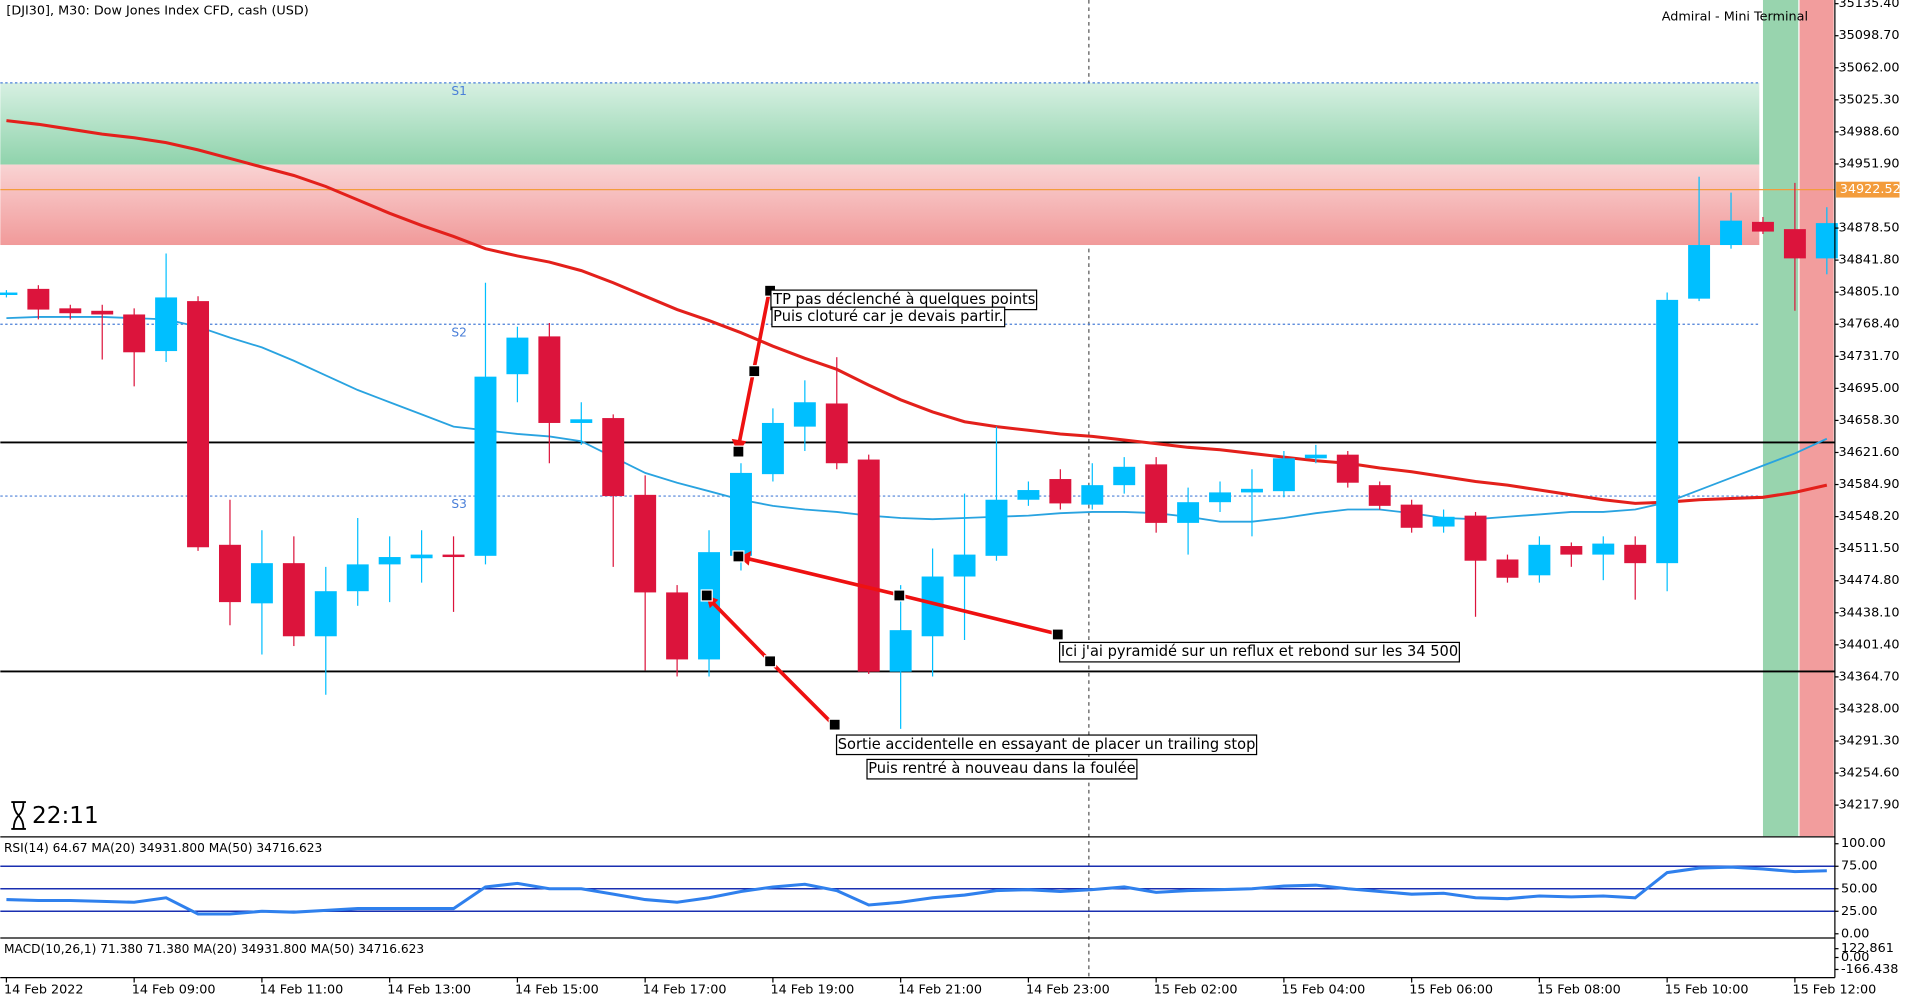  Describe the element at coordinates (1869, 163) in the screenshot. I see `y-tick-label: 34951.90` at that location.